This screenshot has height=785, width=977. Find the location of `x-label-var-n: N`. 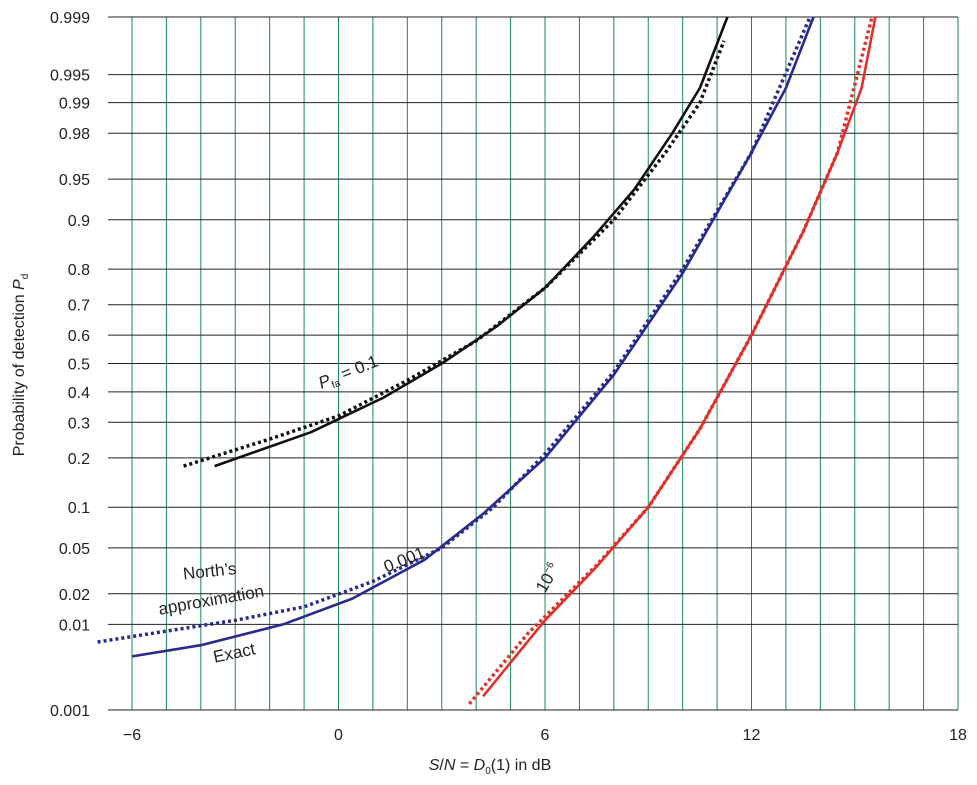

x-label-var-n: N is located at coordinates (450, 765).